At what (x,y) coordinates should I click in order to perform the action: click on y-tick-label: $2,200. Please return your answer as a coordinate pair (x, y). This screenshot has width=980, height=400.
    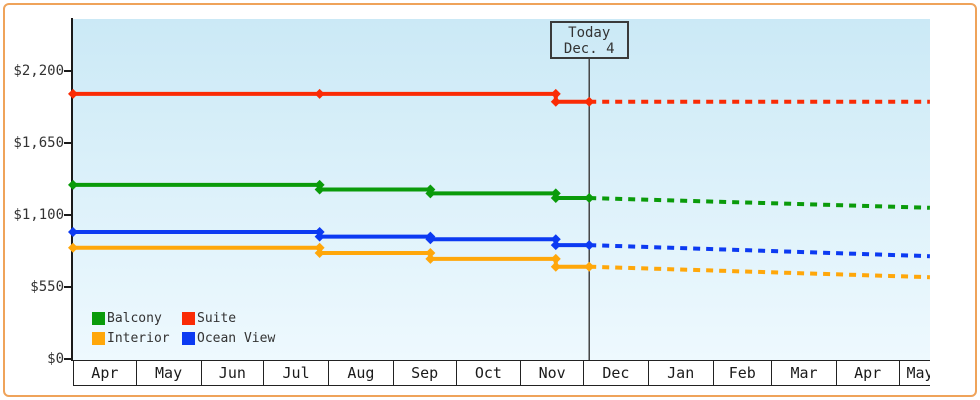
    Looking at the image, I should click on (38, 71).